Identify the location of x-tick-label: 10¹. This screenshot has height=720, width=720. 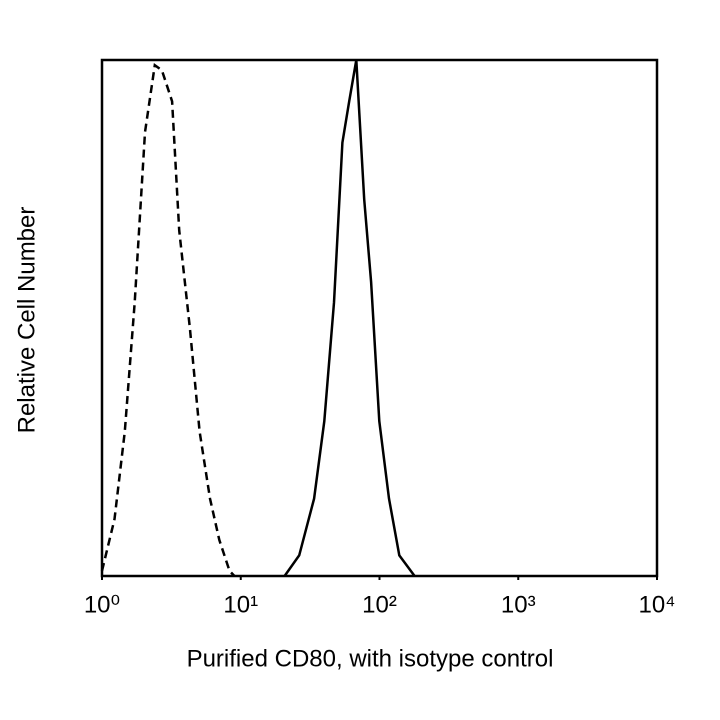
(240, 604).